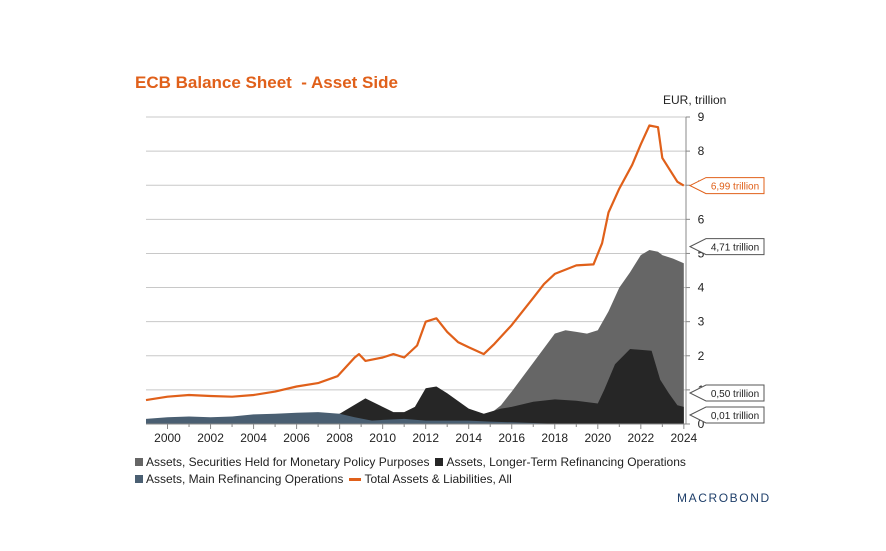 This screenshot has width=886, height=551. Describe the element at coordinates (468, 438) in the screenshot. I see `x-tick-label: 2014` at that location.